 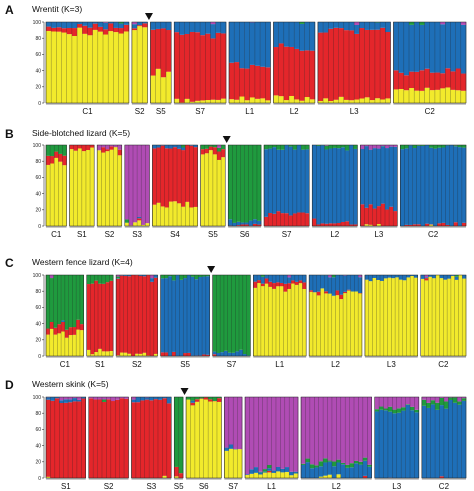 What do you see at coordinates (354, 111) in the screenshot?
I see `population-label: L3` at bounding box center [354, 111].